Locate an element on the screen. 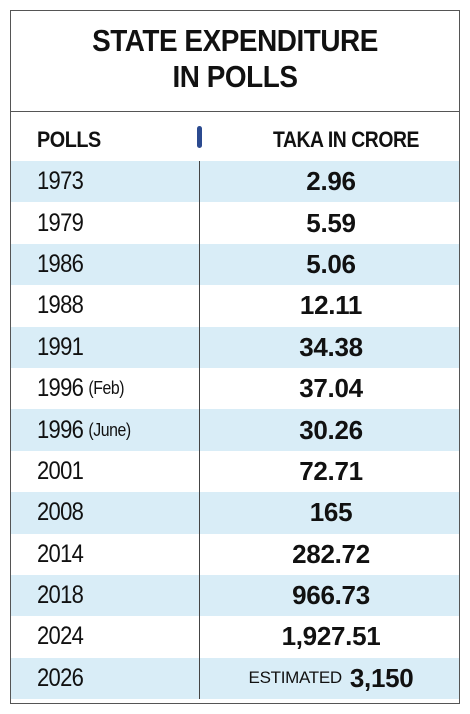 The width and height of the screenshot is (470, 714). amount-value: 5.59 is located at coordinates (331, 222).